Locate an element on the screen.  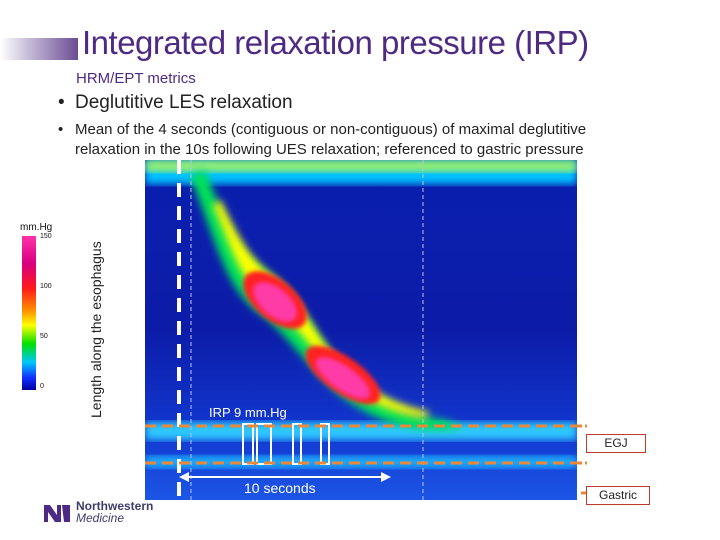
wave-magenta-upper is located at coordinates (275, 302).